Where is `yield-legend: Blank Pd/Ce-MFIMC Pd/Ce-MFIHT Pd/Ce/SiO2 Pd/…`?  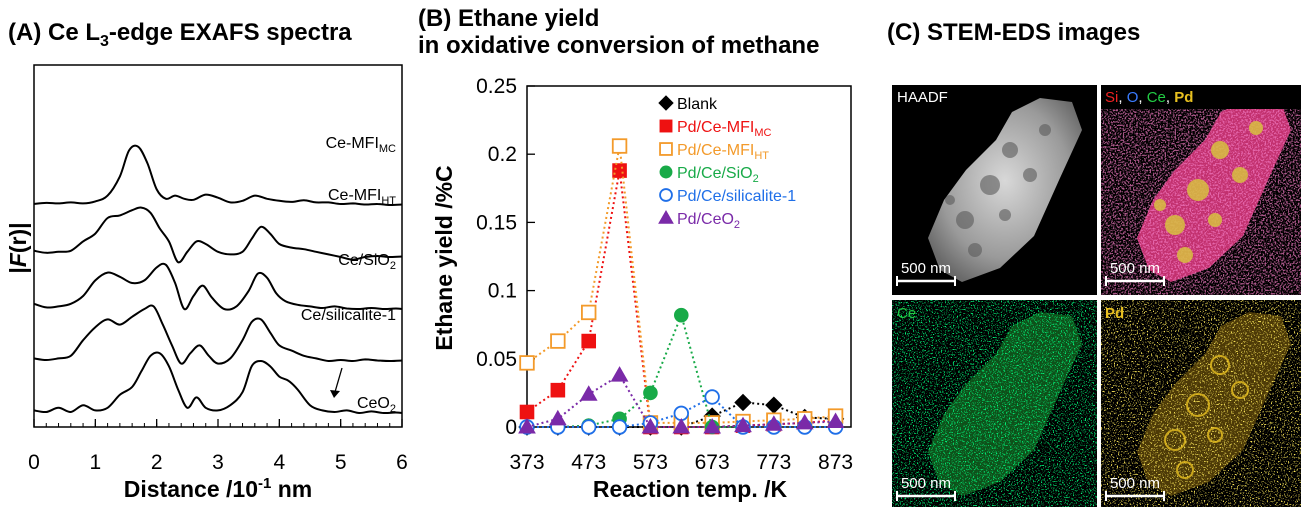
yield-legend: Blank Pd/Ce-MFIMC Pd/Ce-MFIHT Pd/Ce/SiO2 Pd/… is located at coordinates (727, 163).